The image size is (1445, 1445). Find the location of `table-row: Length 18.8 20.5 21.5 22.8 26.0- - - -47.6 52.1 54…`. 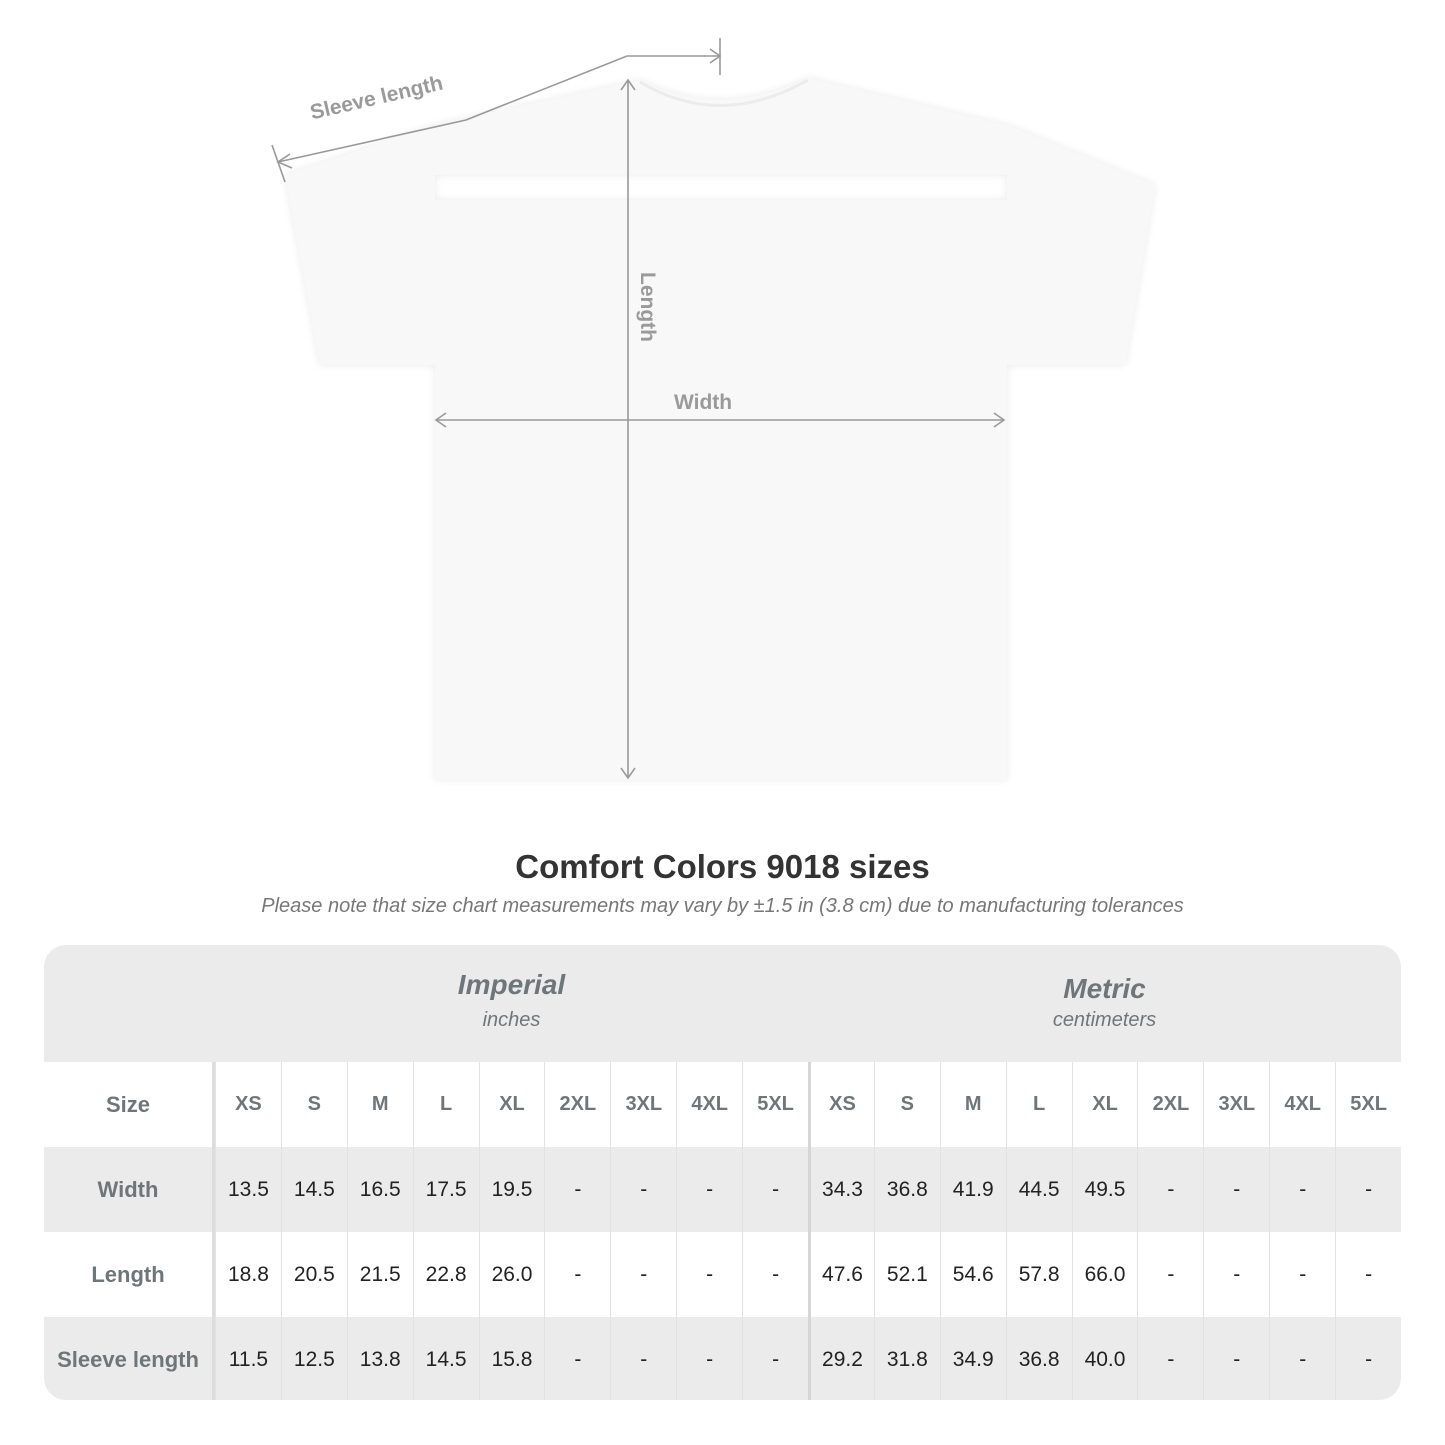

table-row: Length 18.8 20.5 21.5 22.8 26.0- - - -47.6 52.1 54… is located at coordinates (722, 1274).